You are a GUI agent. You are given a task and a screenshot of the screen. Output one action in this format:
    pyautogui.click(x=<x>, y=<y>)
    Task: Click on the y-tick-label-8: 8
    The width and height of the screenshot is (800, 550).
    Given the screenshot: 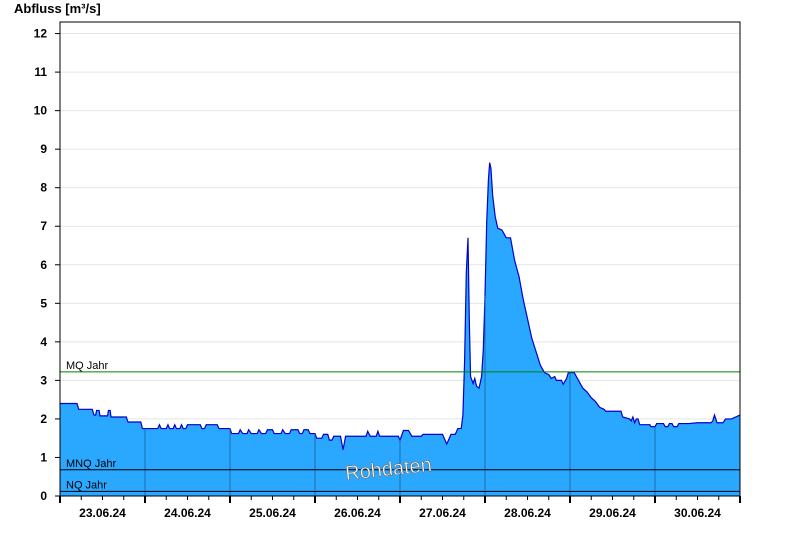 What is the action you would take?
    pyautogui.click(x=43, y=188)
    